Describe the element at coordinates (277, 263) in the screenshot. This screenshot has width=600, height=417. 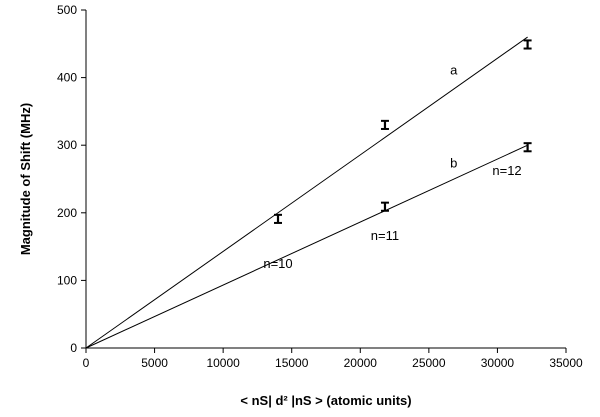
I see `annotation-label: n=10` at that location.